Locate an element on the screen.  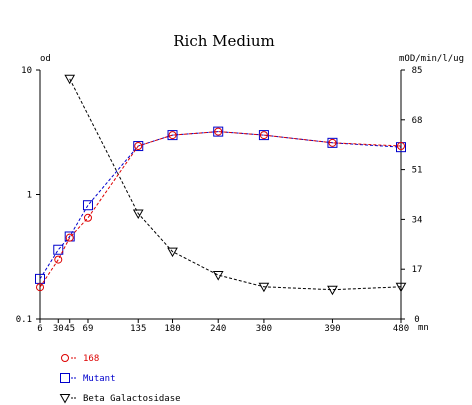
x-axis-ticks: 6 30 45 69 135 180 240 300 390 480 is located at coordinates (223, 326).